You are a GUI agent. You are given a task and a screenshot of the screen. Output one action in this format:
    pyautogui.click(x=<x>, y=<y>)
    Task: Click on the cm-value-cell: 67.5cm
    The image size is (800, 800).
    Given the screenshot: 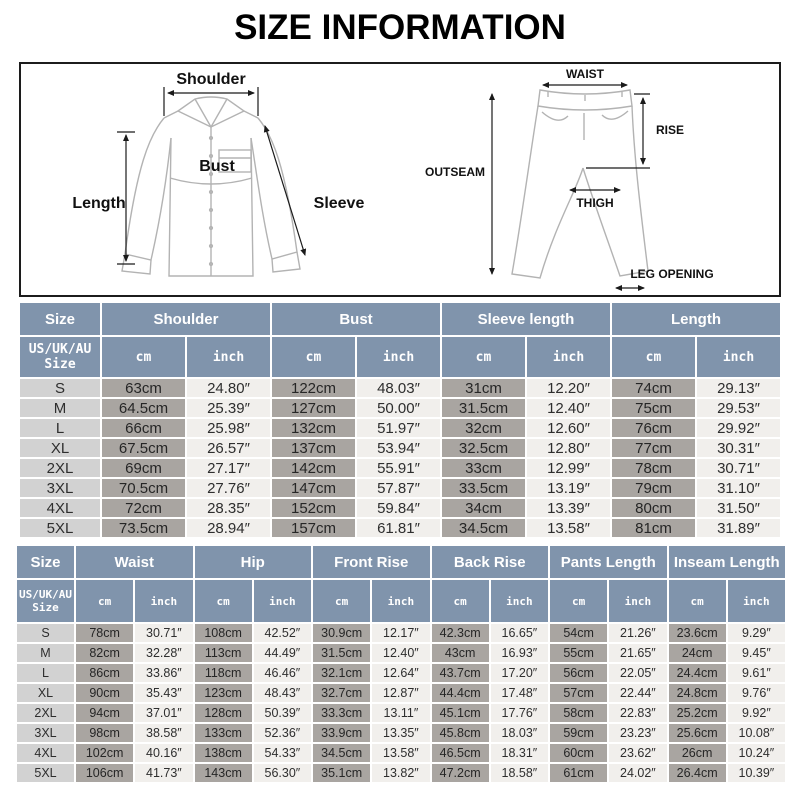 What is the action you would take?
    pyautogui.click(x=143, y=448)
    